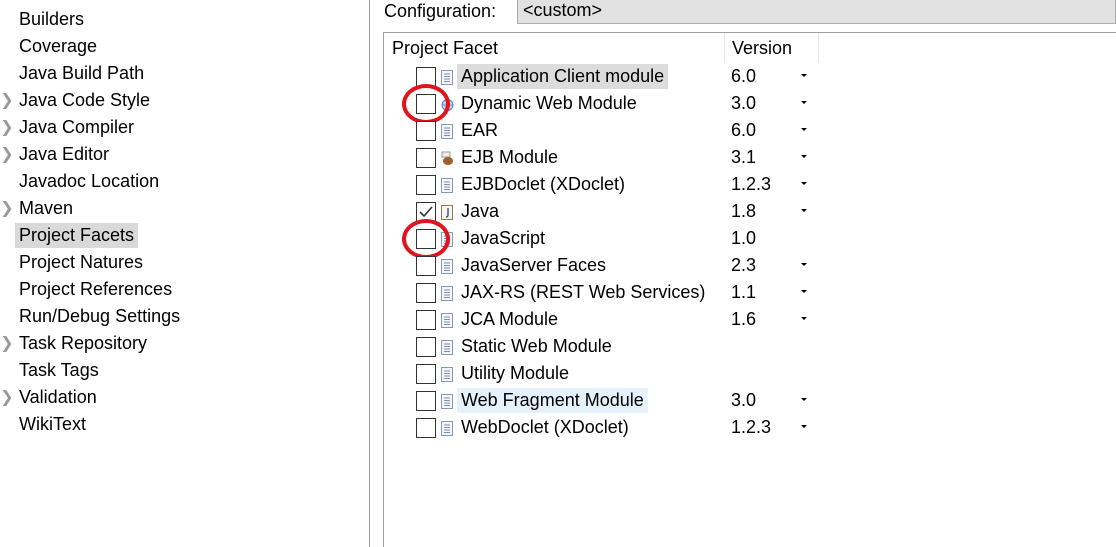 The height and width of the screenshot is (547, 1116). Describe the element at coordinates (180, 235) in the screenshot. I see `sidebar-item: Project Facets` at that location.